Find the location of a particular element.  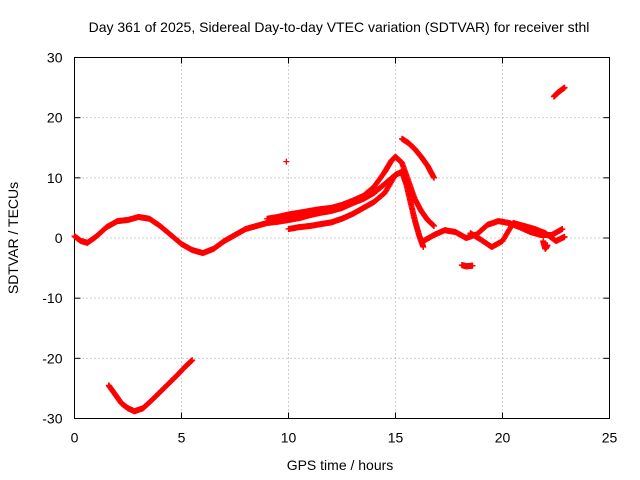

x-tick-label: 10 is located at coordinates (289, 438).